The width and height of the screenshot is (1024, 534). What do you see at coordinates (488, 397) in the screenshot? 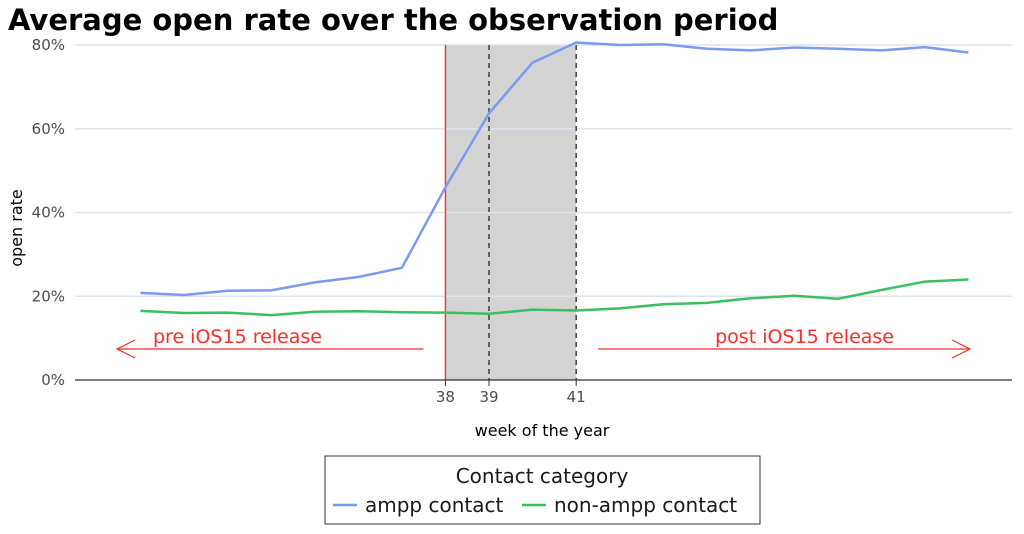
I see `x-tick-label: 39` at bounding box center [488, 397].